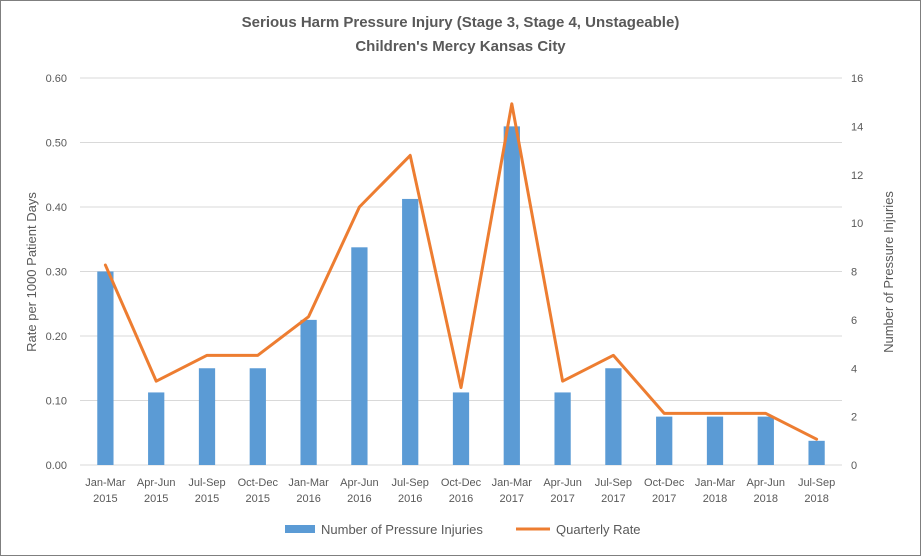 This screenshot has height=556, width=921. I want to click on right-axis-ticks: 0 2 4 6 8 10 12 14 16, so click(857, 272).